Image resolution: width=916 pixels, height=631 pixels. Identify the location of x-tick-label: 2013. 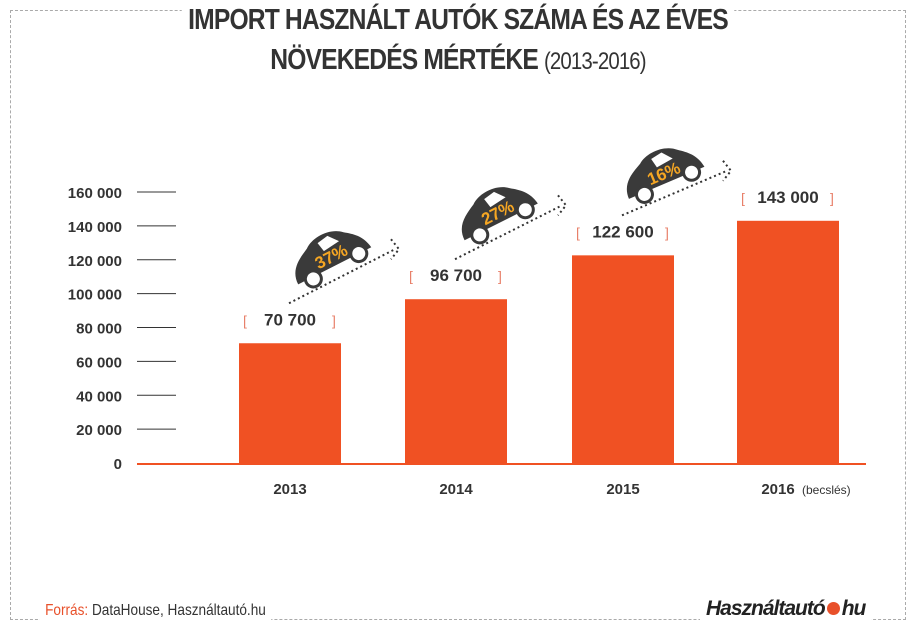
(289, 489).